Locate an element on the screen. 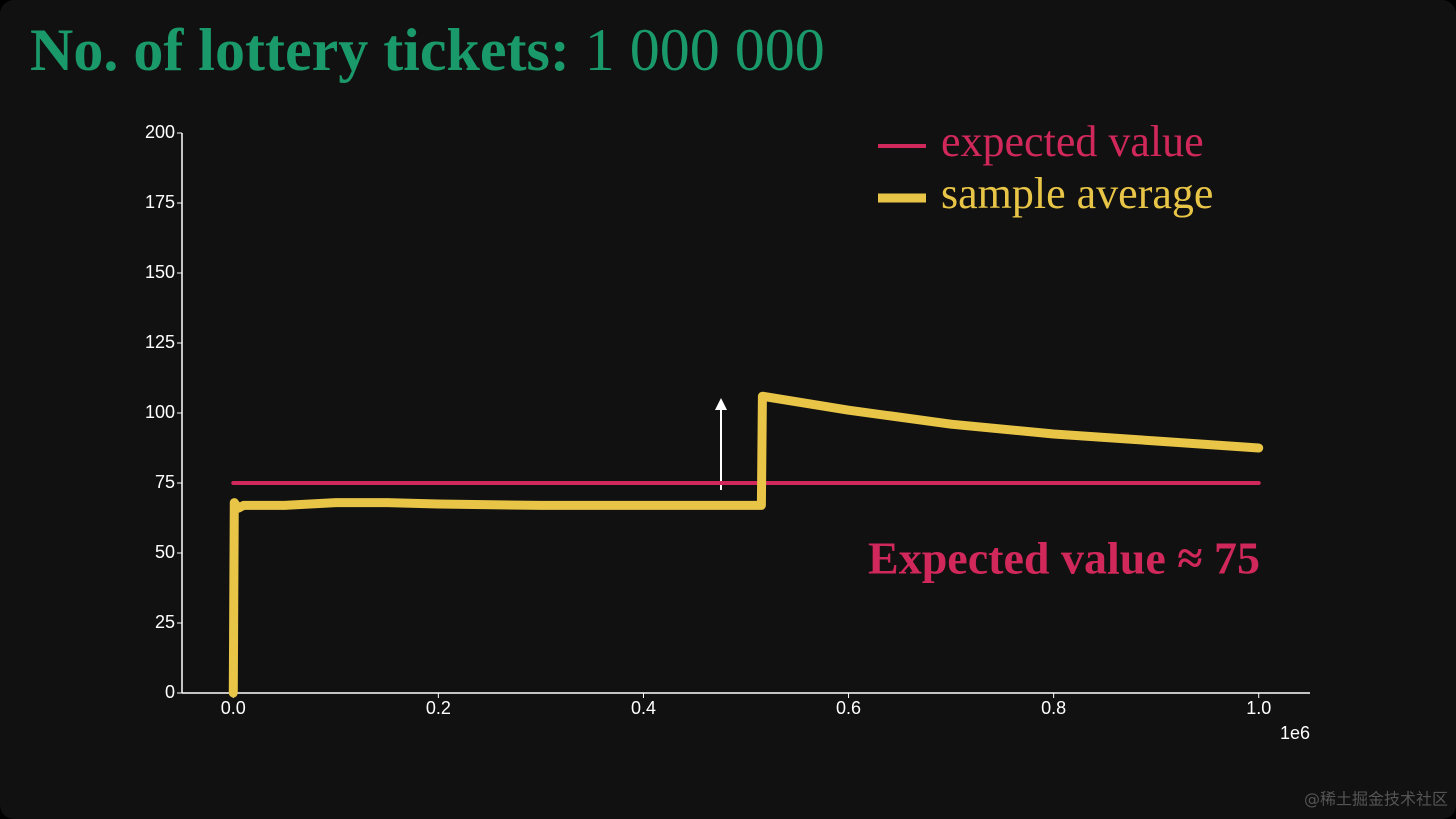 The height and width of the screenshot is (819, 1456). title-label: No. of lottery tickets: is located at coordinates (300, 50).